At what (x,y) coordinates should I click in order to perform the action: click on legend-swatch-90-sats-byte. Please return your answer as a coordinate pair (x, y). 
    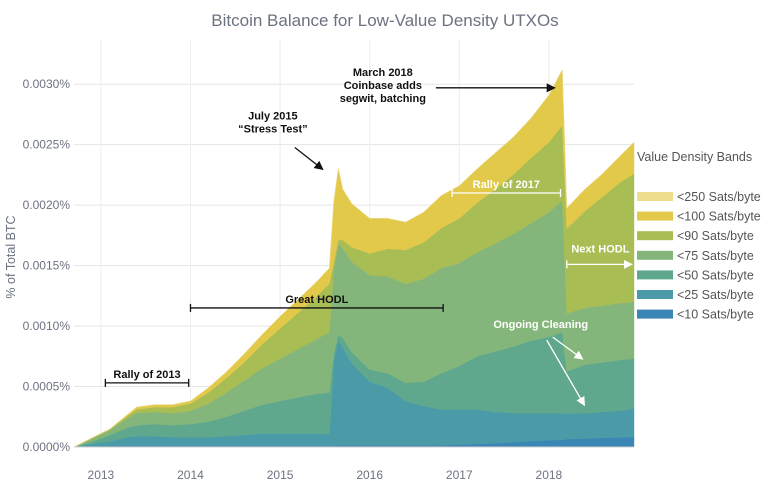
    Looking at the image, I should click on (655, 236).